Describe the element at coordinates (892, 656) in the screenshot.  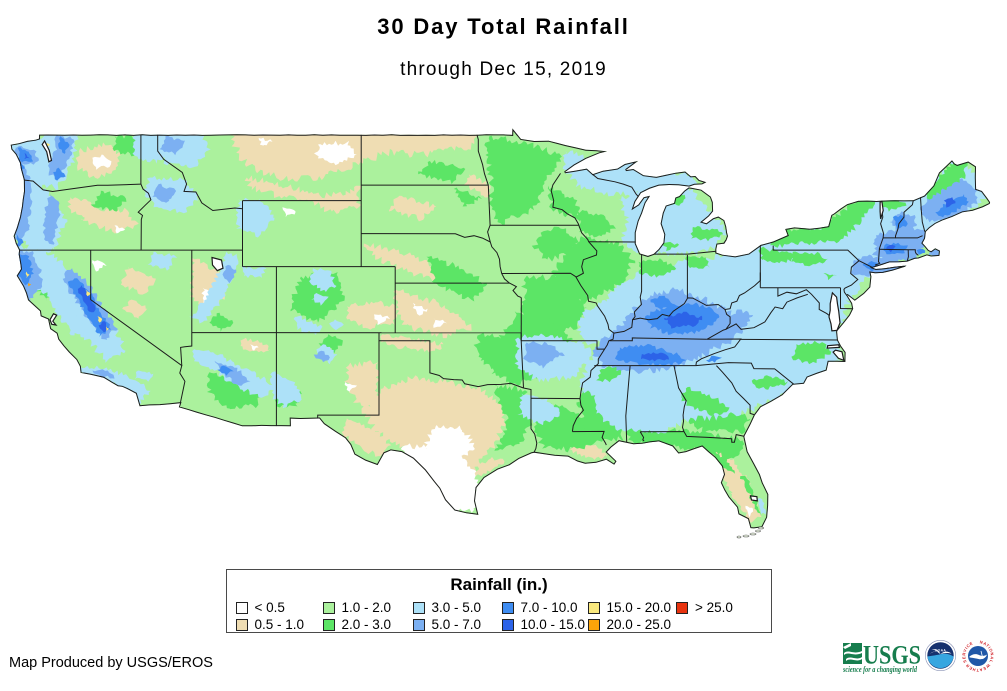
I see `svg-text: USGS` at that location.